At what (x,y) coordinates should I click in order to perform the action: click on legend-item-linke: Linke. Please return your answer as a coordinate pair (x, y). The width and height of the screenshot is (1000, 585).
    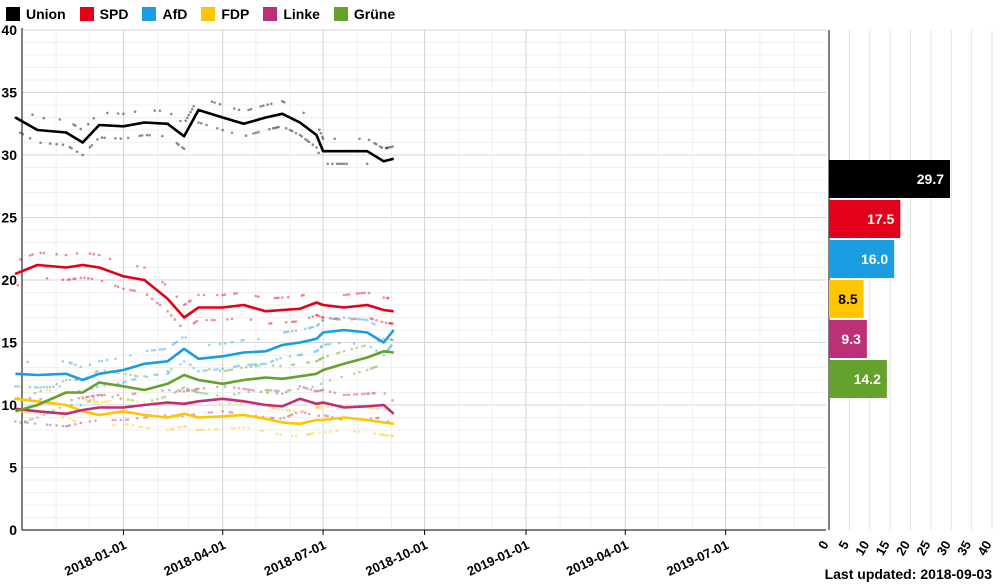
    Looking at the image, I should click on (291, 14).